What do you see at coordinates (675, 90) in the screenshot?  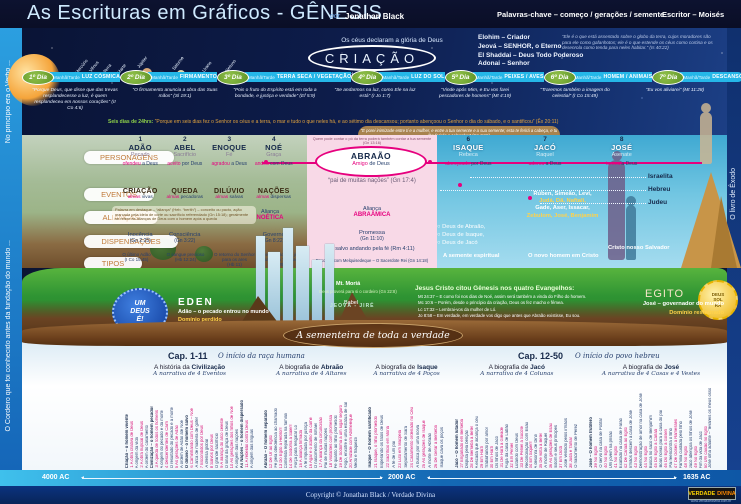 I see `day-quote: “Eu vos aliviarei” (Mt 11:28)` at bounding box center [675, 90].